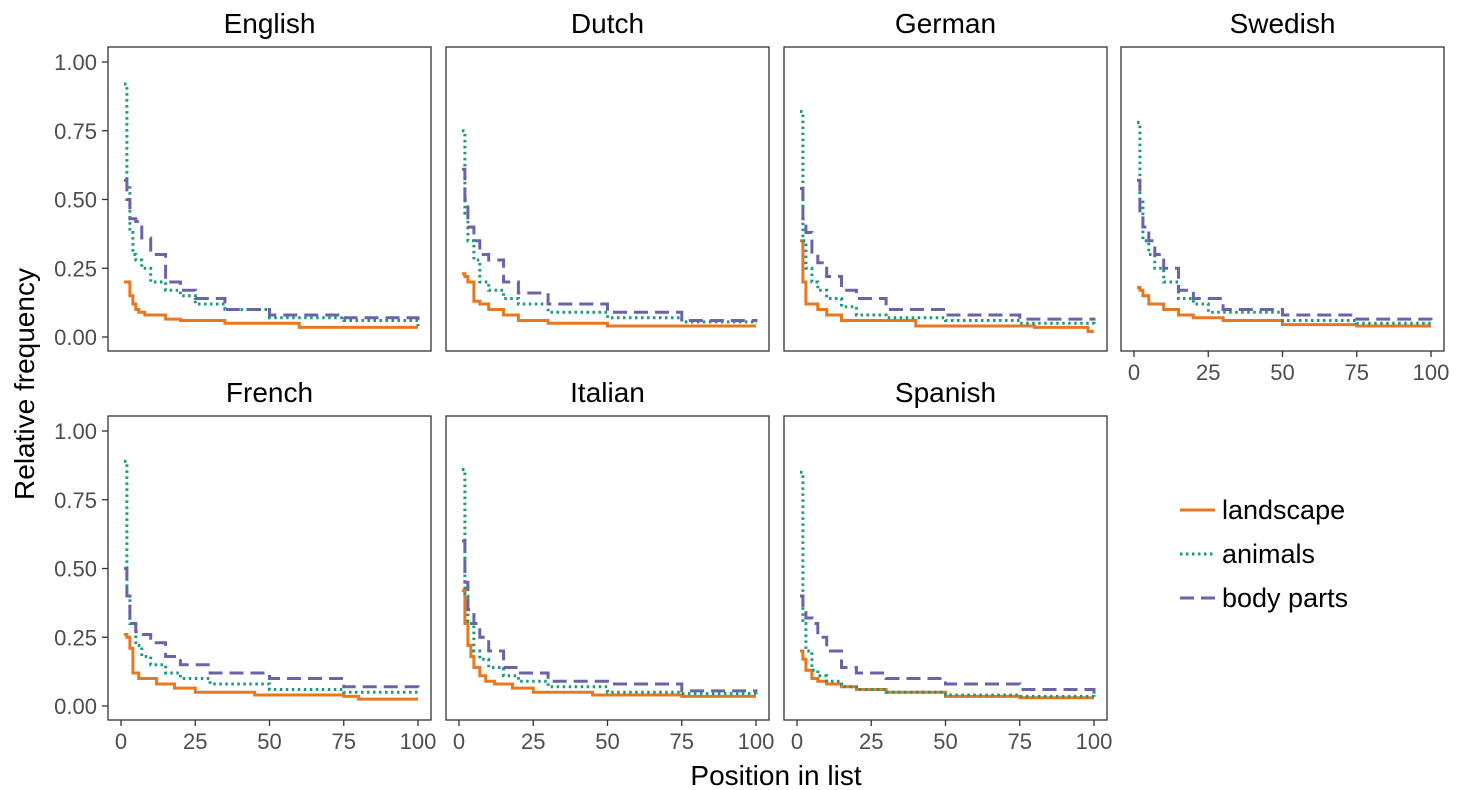  I want to click on legend: landscape animals body parts, so click(1264, 554).